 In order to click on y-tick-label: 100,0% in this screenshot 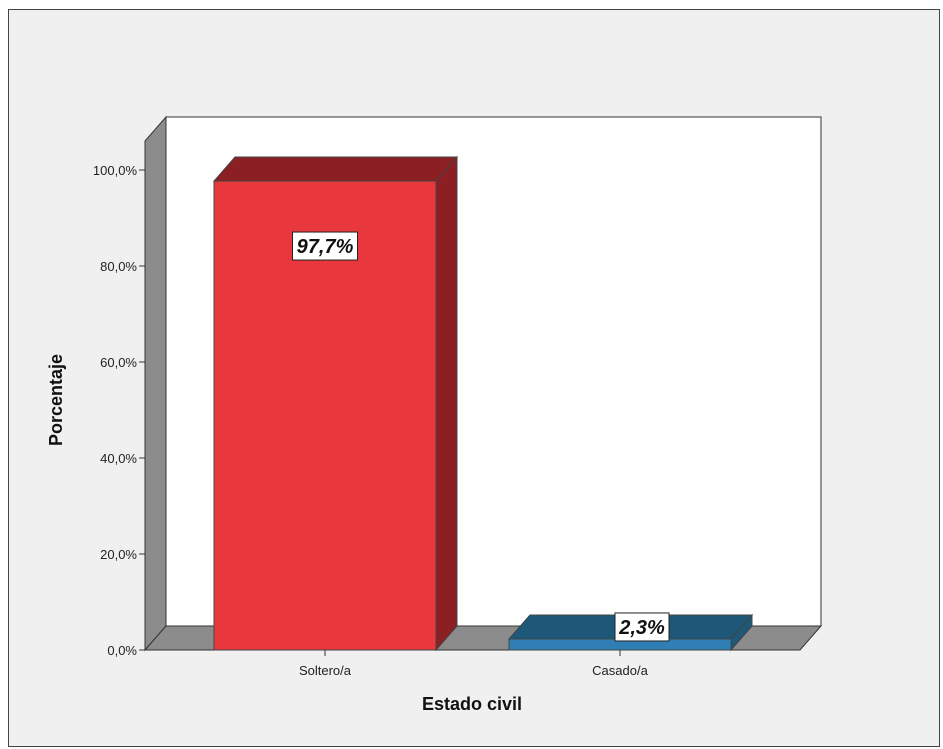, I will do `click(115, 170)`.